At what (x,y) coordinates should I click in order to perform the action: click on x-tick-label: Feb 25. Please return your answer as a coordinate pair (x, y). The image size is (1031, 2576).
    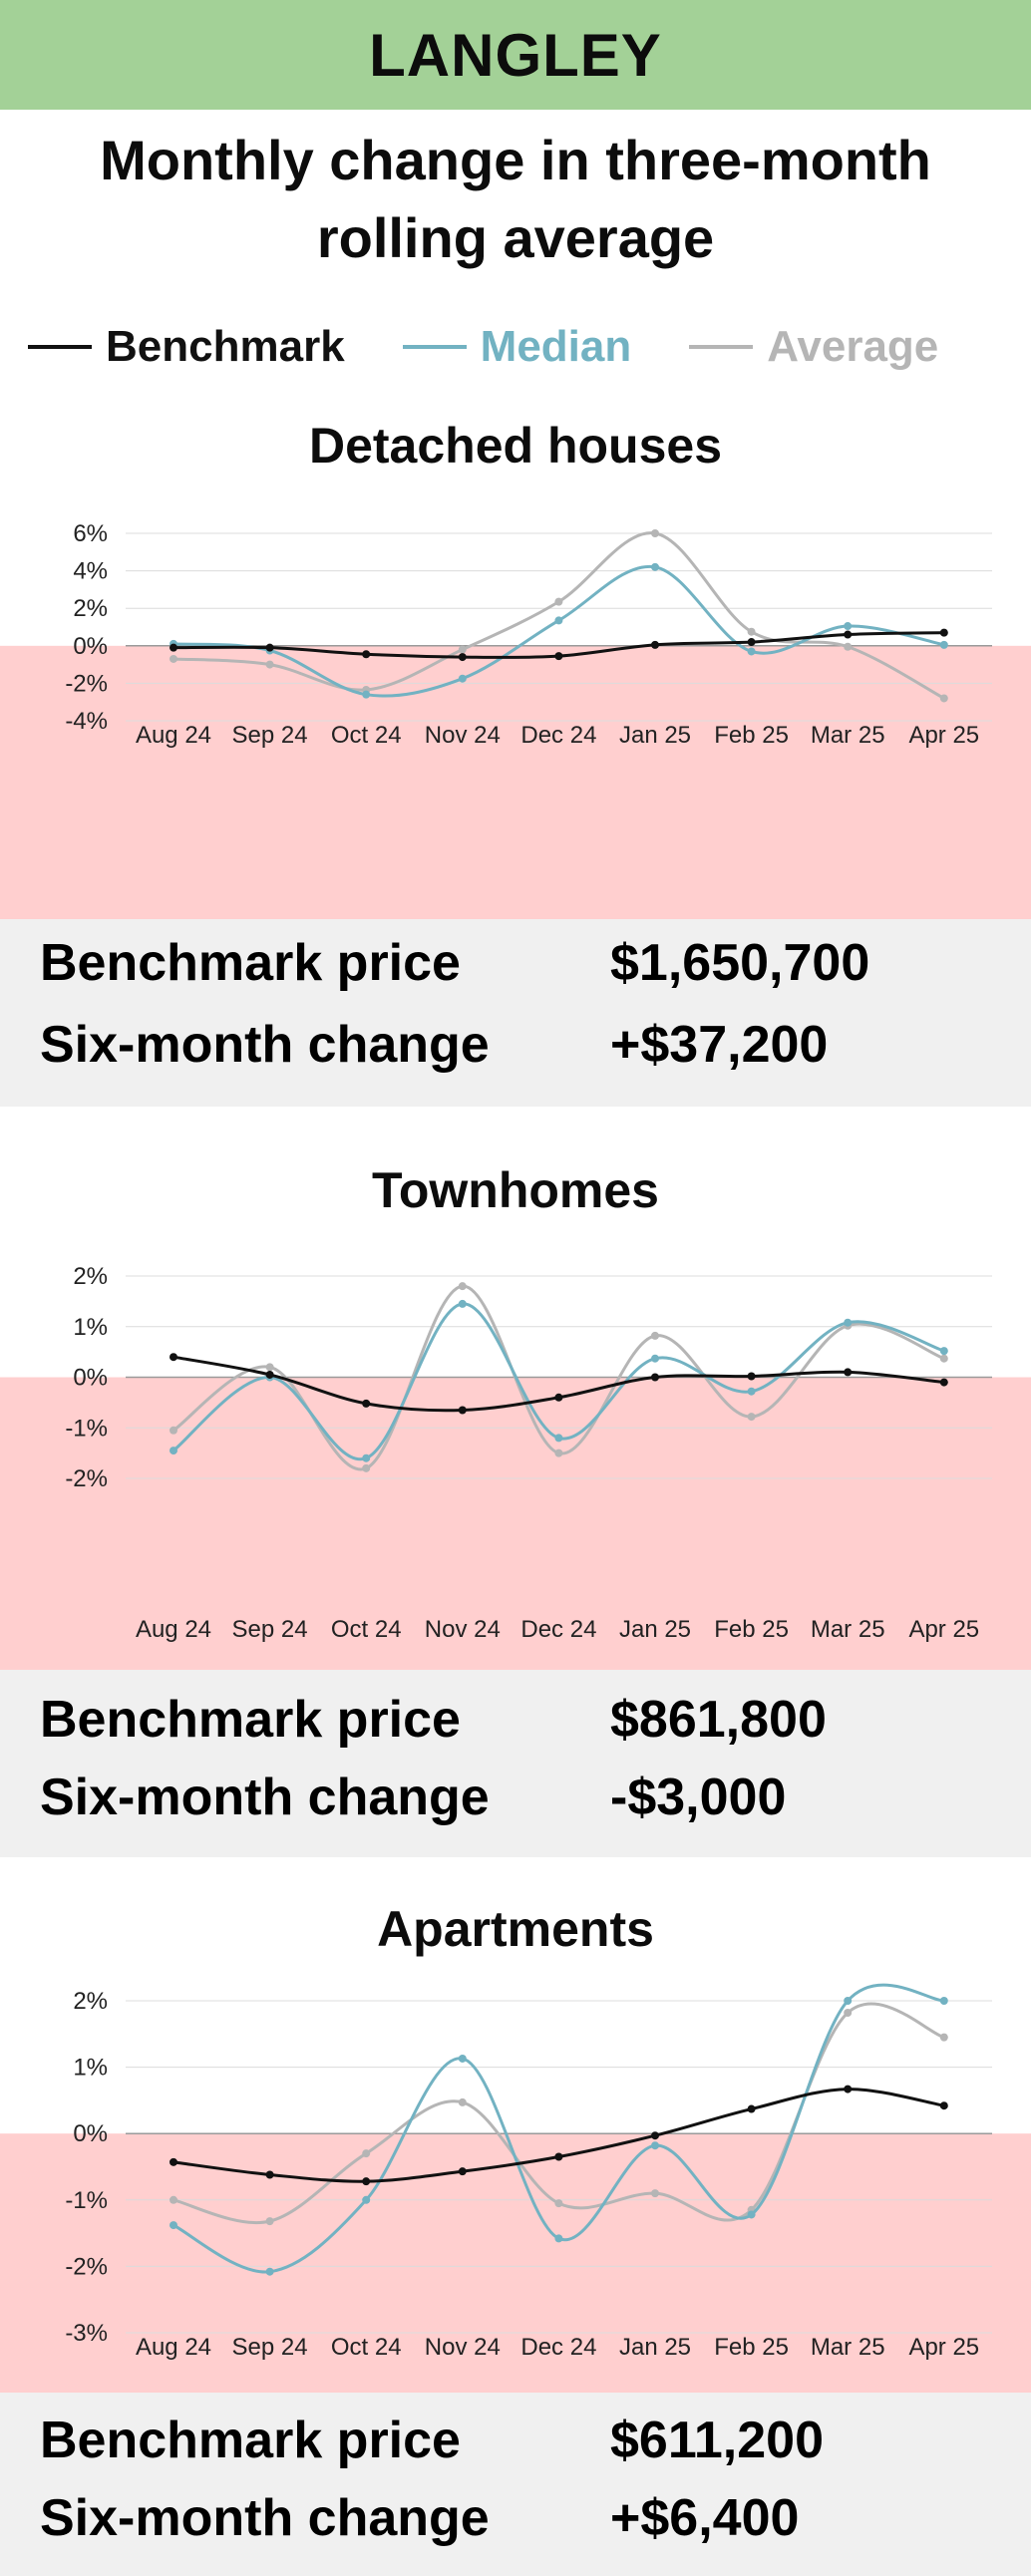
    Looking at the image, I should click on (751, 2347).